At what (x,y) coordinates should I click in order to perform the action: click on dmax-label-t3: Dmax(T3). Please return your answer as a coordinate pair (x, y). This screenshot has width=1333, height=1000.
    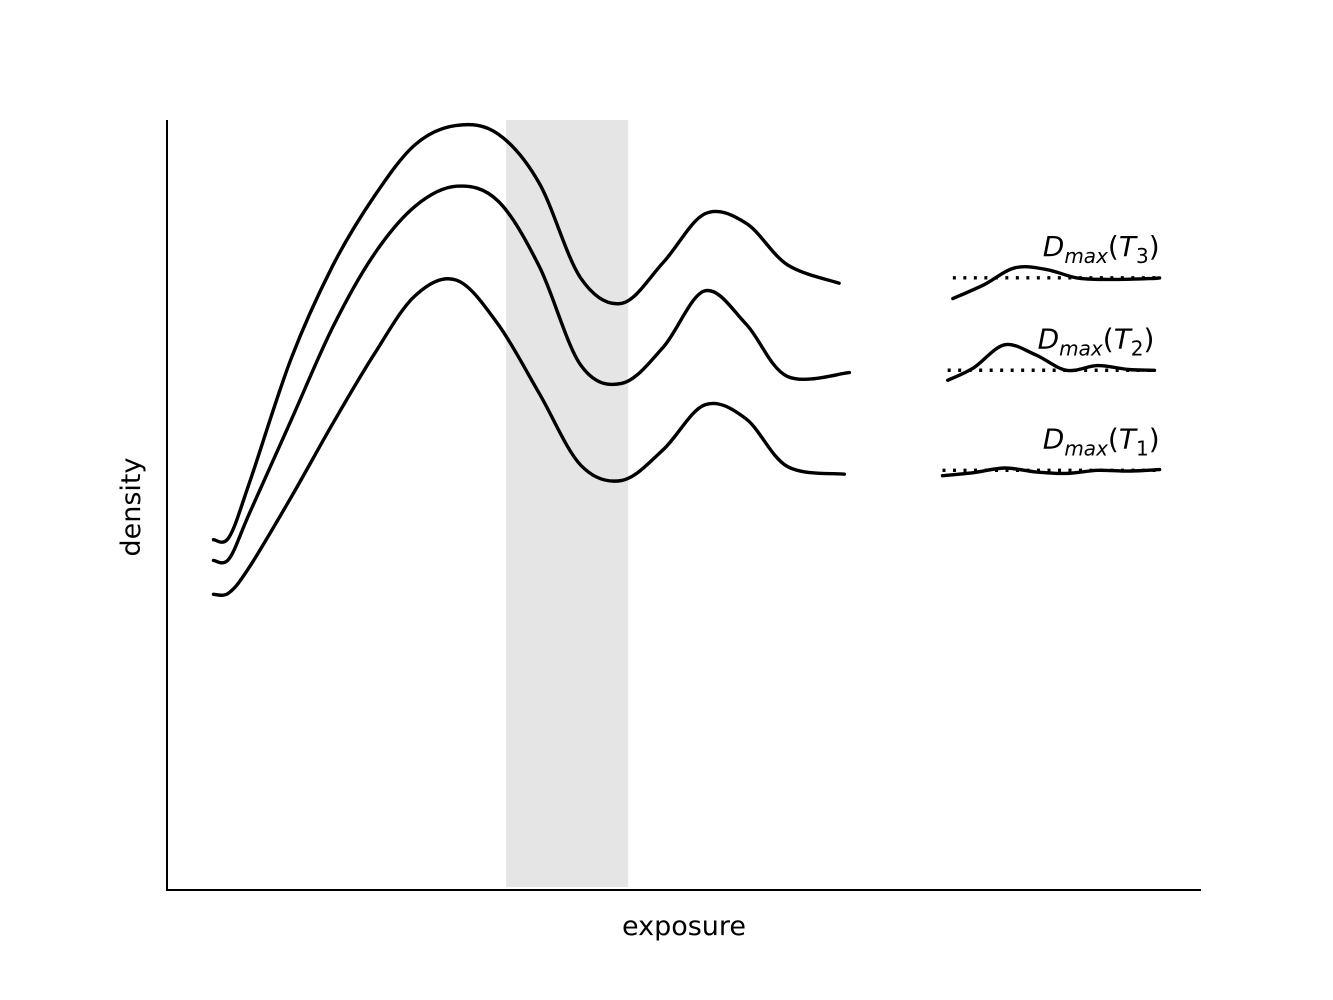
    Looking at the image, I should click on (1101, 249).